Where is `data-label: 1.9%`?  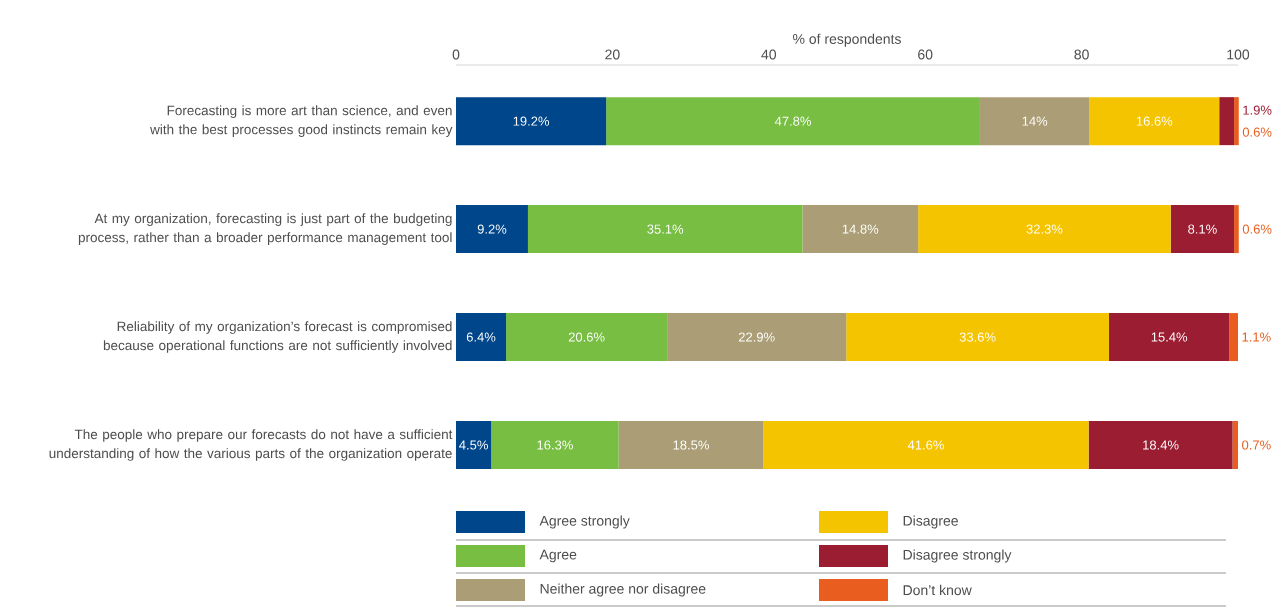
data-label: 1.9% is located at coordinates (1257, 110).